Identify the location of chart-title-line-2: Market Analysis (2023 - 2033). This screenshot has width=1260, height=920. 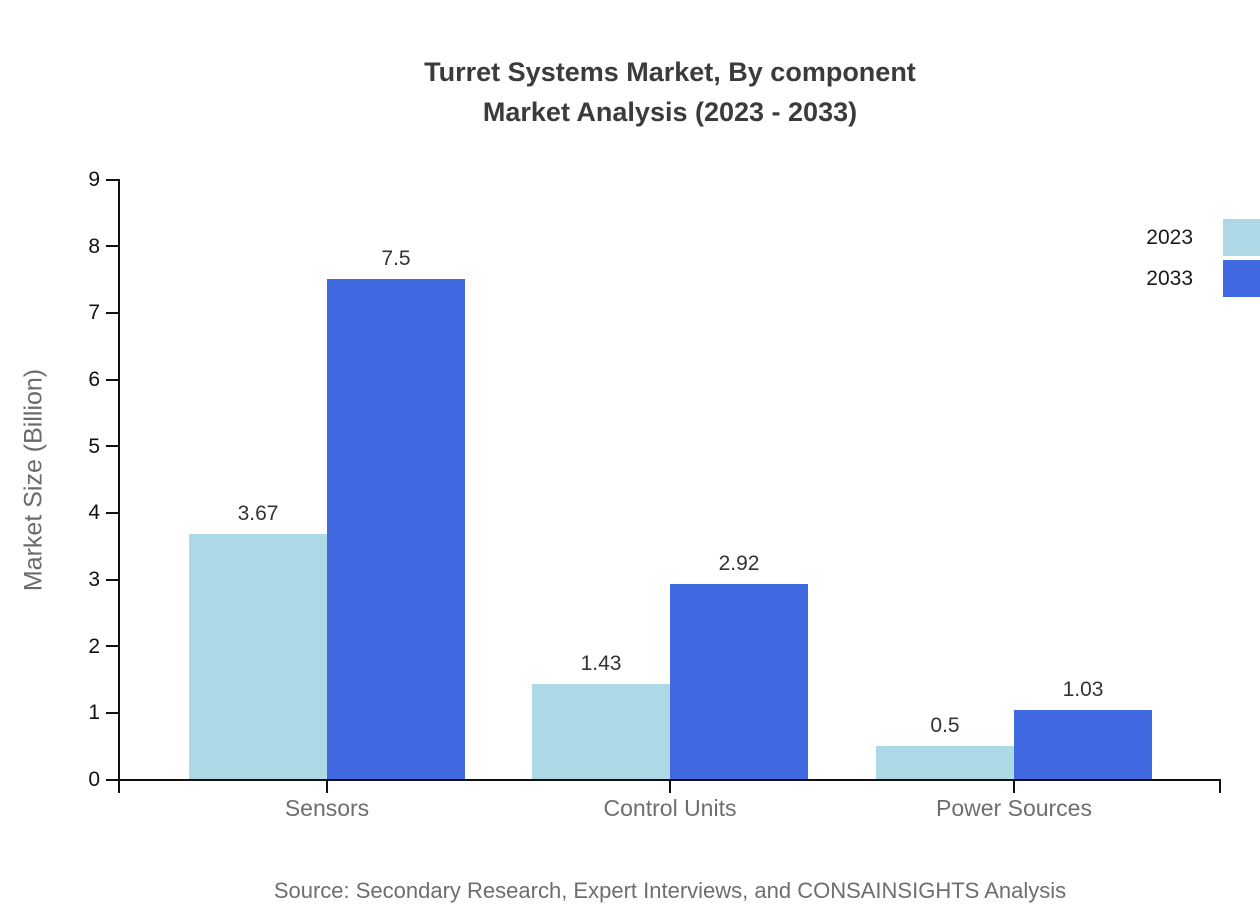
(670, 112).